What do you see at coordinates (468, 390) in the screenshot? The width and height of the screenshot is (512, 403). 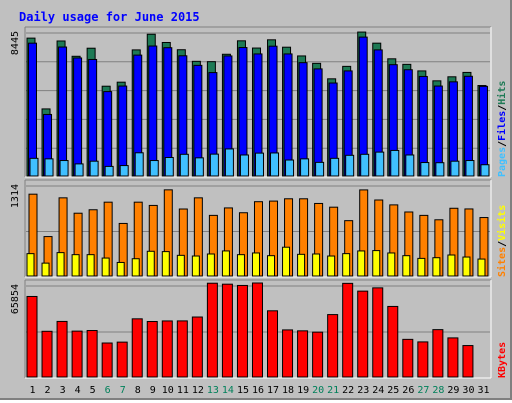 I see `day-label-30: 30` at bounding box center [468, 390].